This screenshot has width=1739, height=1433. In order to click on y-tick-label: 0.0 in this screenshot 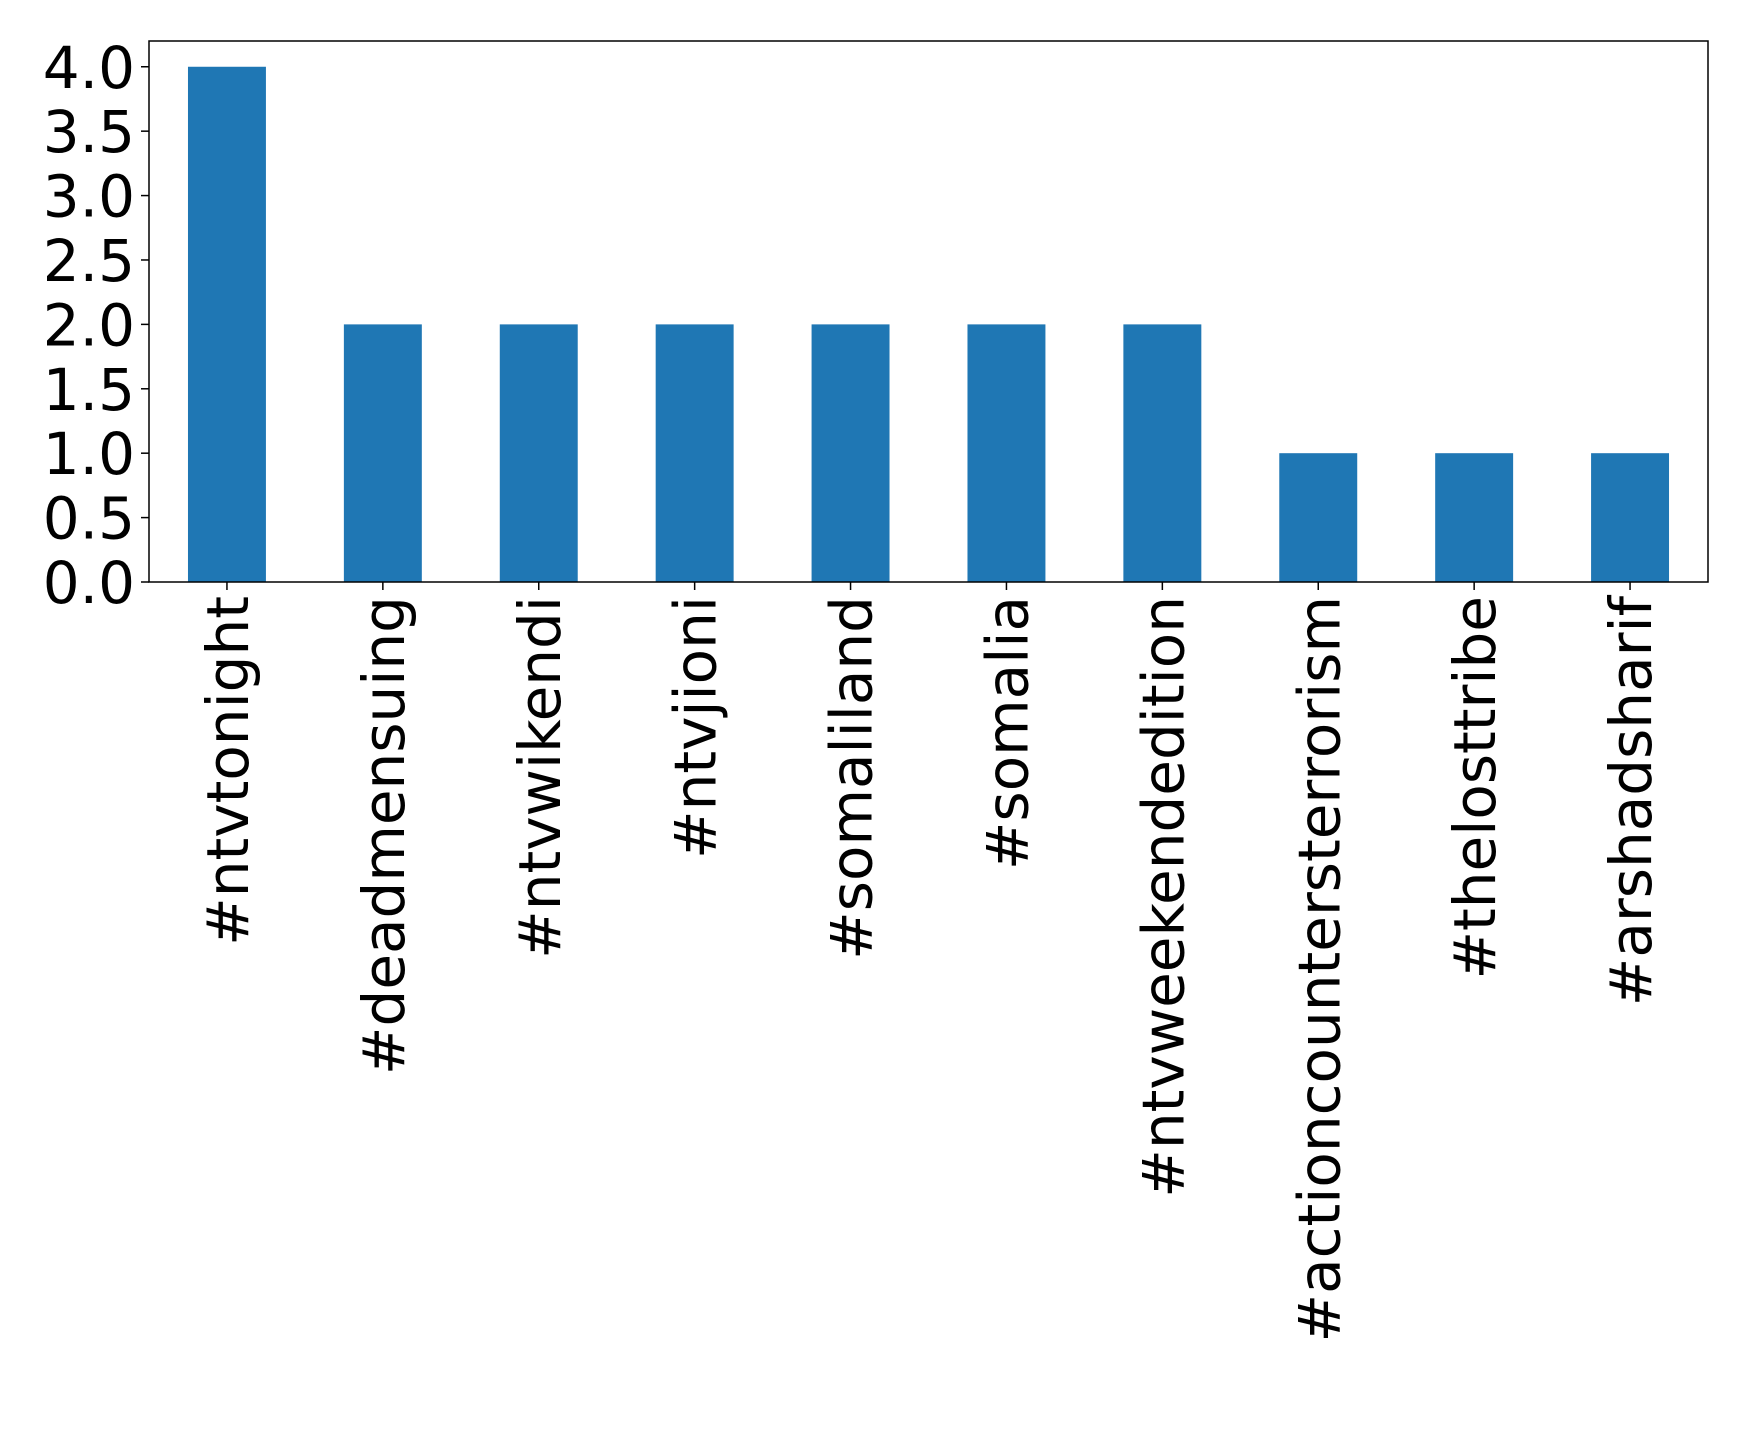, I will do `click(89, 583)`.